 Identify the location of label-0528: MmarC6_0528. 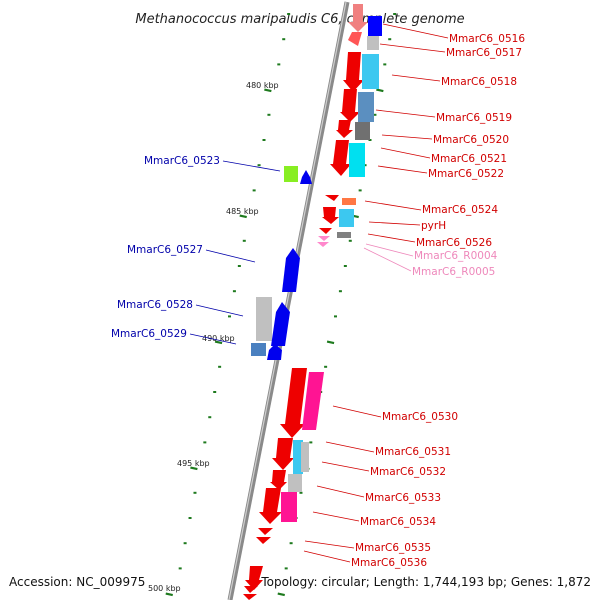
(155, 305).